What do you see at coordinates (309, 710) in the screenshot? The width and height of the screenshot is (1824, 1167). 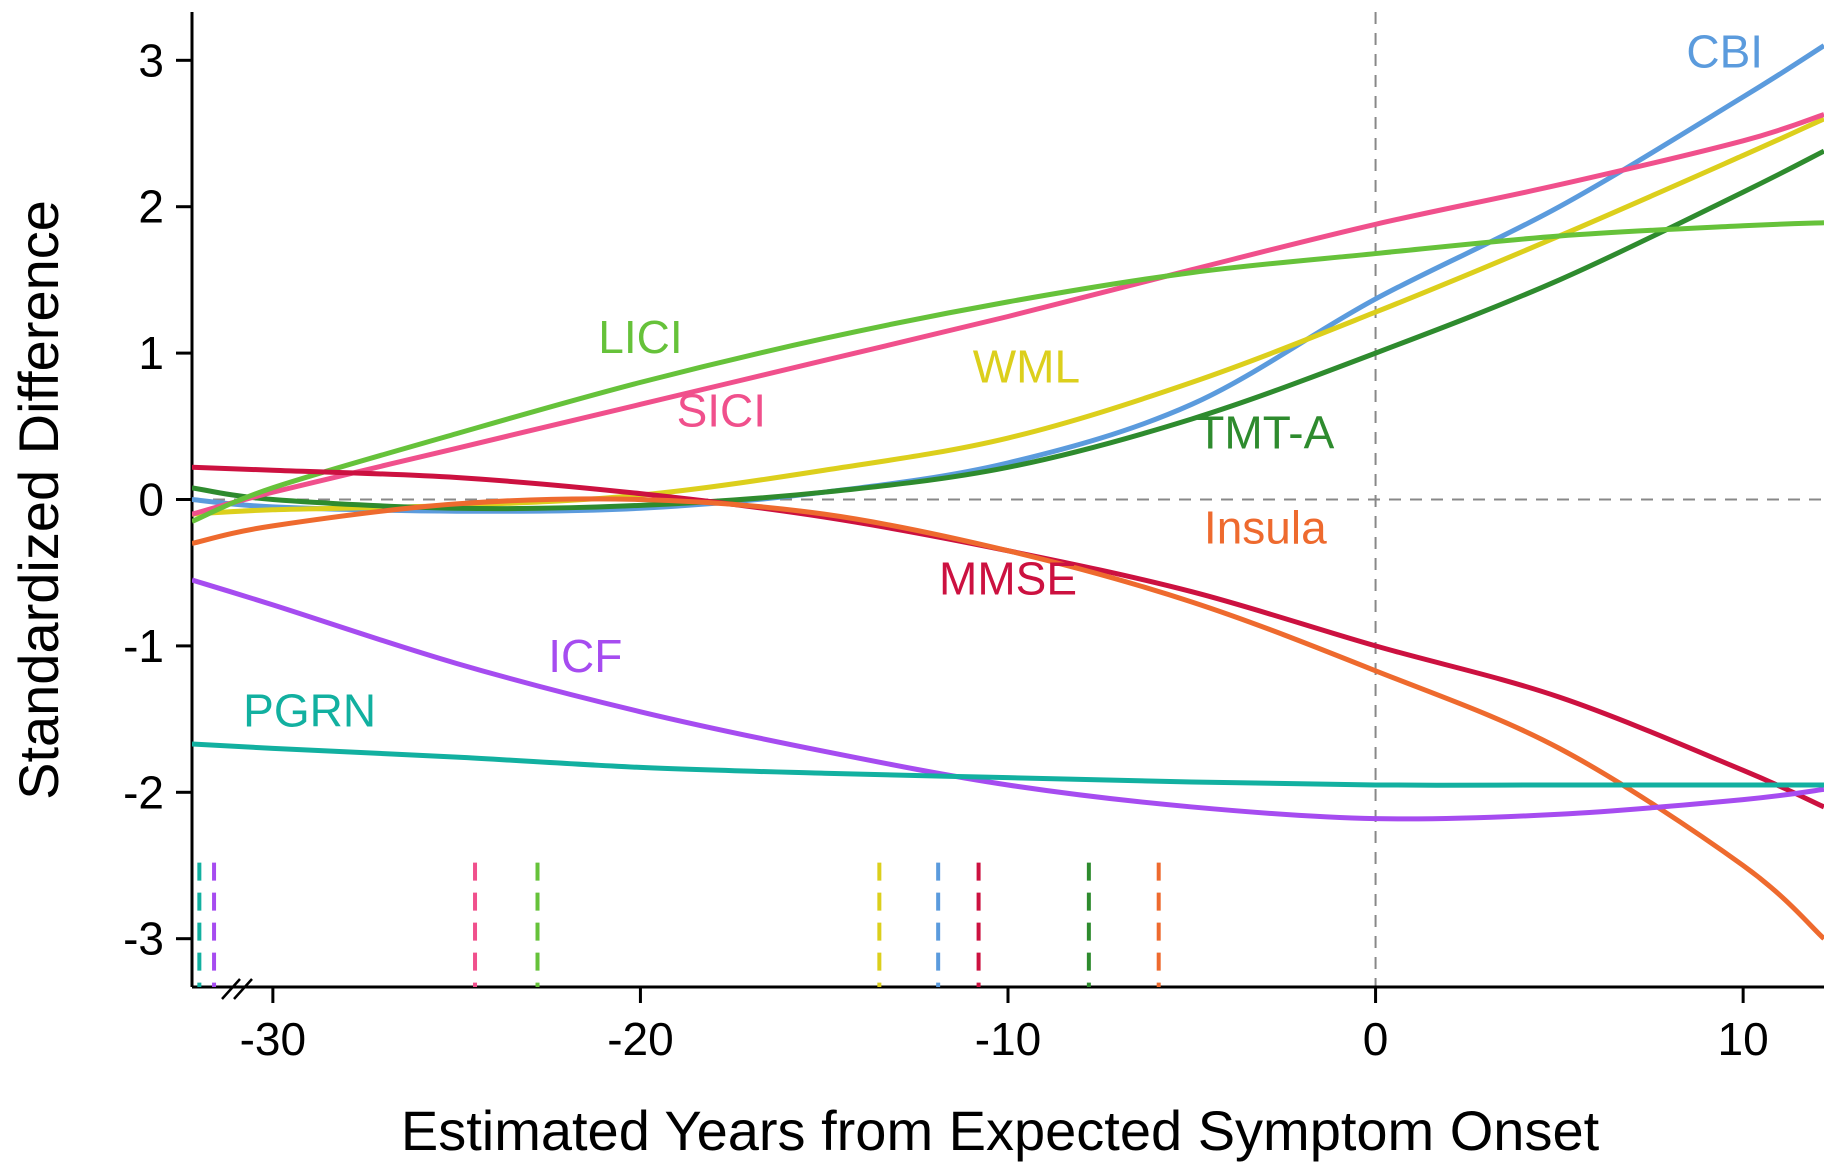 I see `series-label: PGRN` at bounding box center [309, 710].